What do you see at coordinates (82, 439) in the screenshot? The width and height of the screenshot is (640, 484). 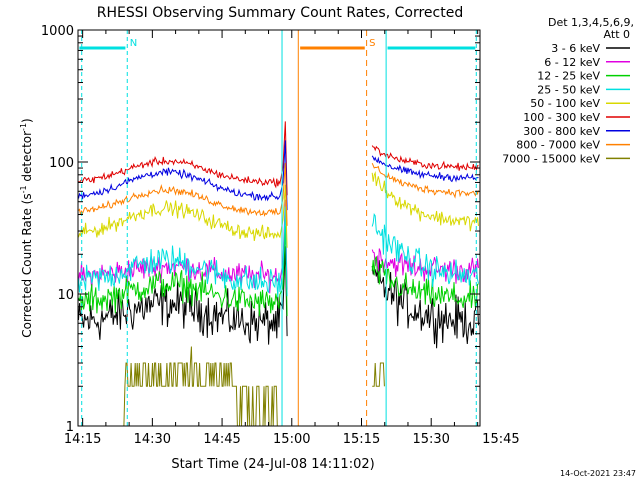 I see `x-tick-label-0: 14:15` at bounding box center [82, 439].